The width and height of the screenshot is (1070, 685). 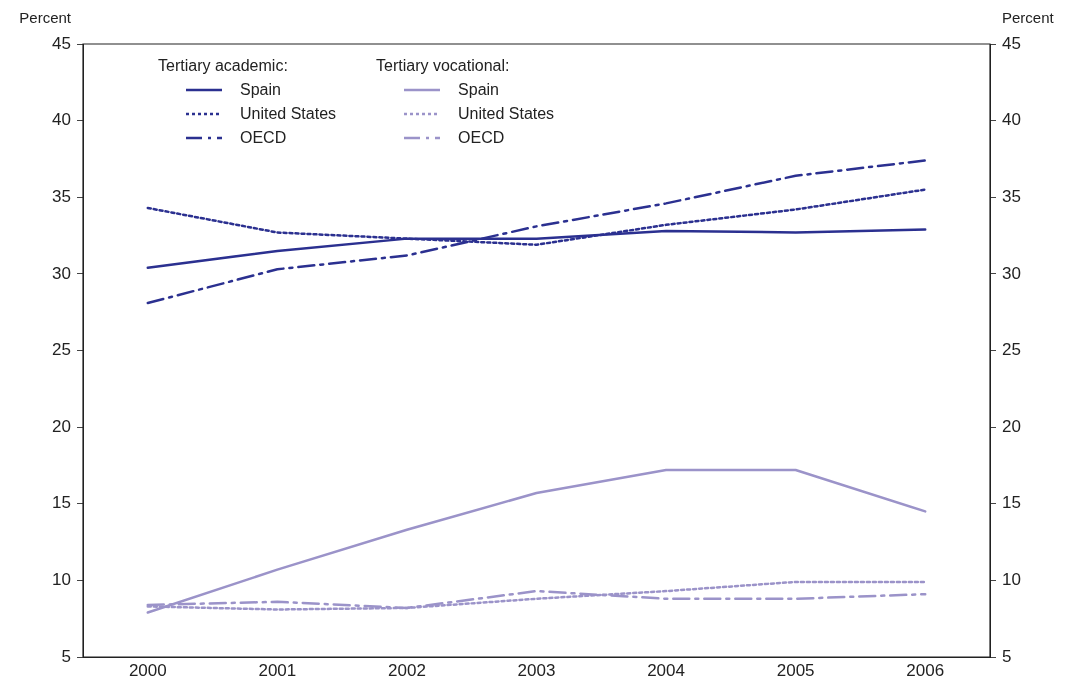 What do you see at coordinates (407, 670) in the screenshot?
I see `x-tick-label: 2002` at bounding box center [407, 670].